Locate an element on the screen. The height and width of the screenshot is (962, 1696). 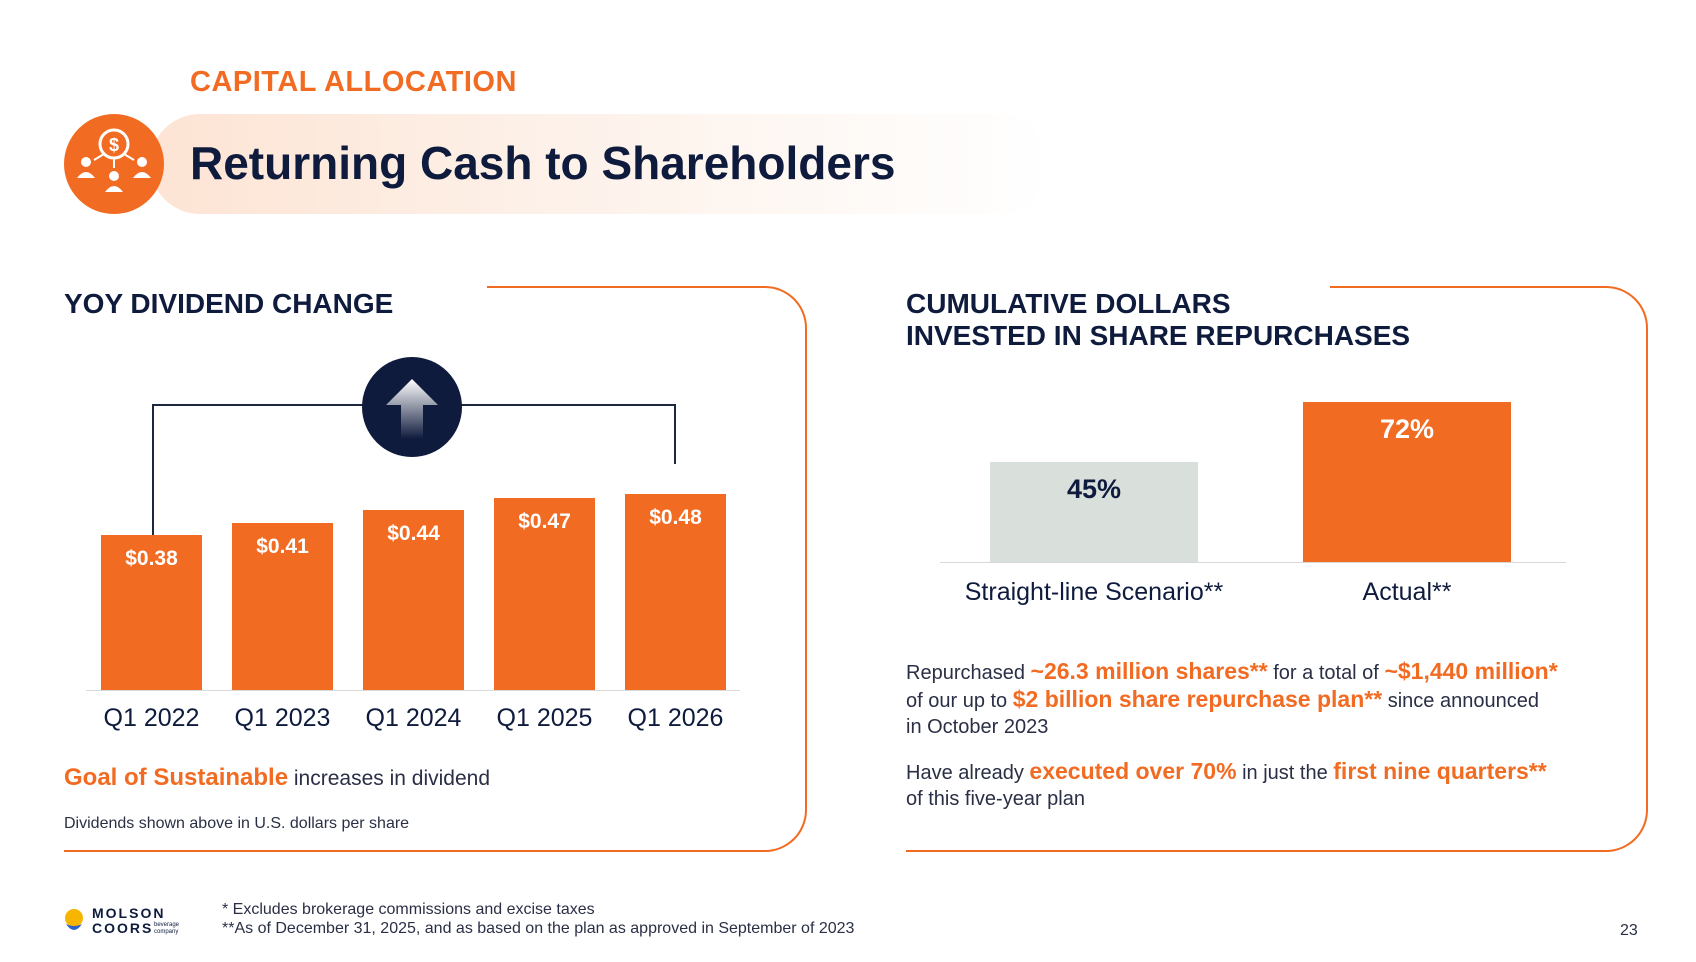
dividend-bar-value-label: $0.38 is located at coordinates (151, 558).